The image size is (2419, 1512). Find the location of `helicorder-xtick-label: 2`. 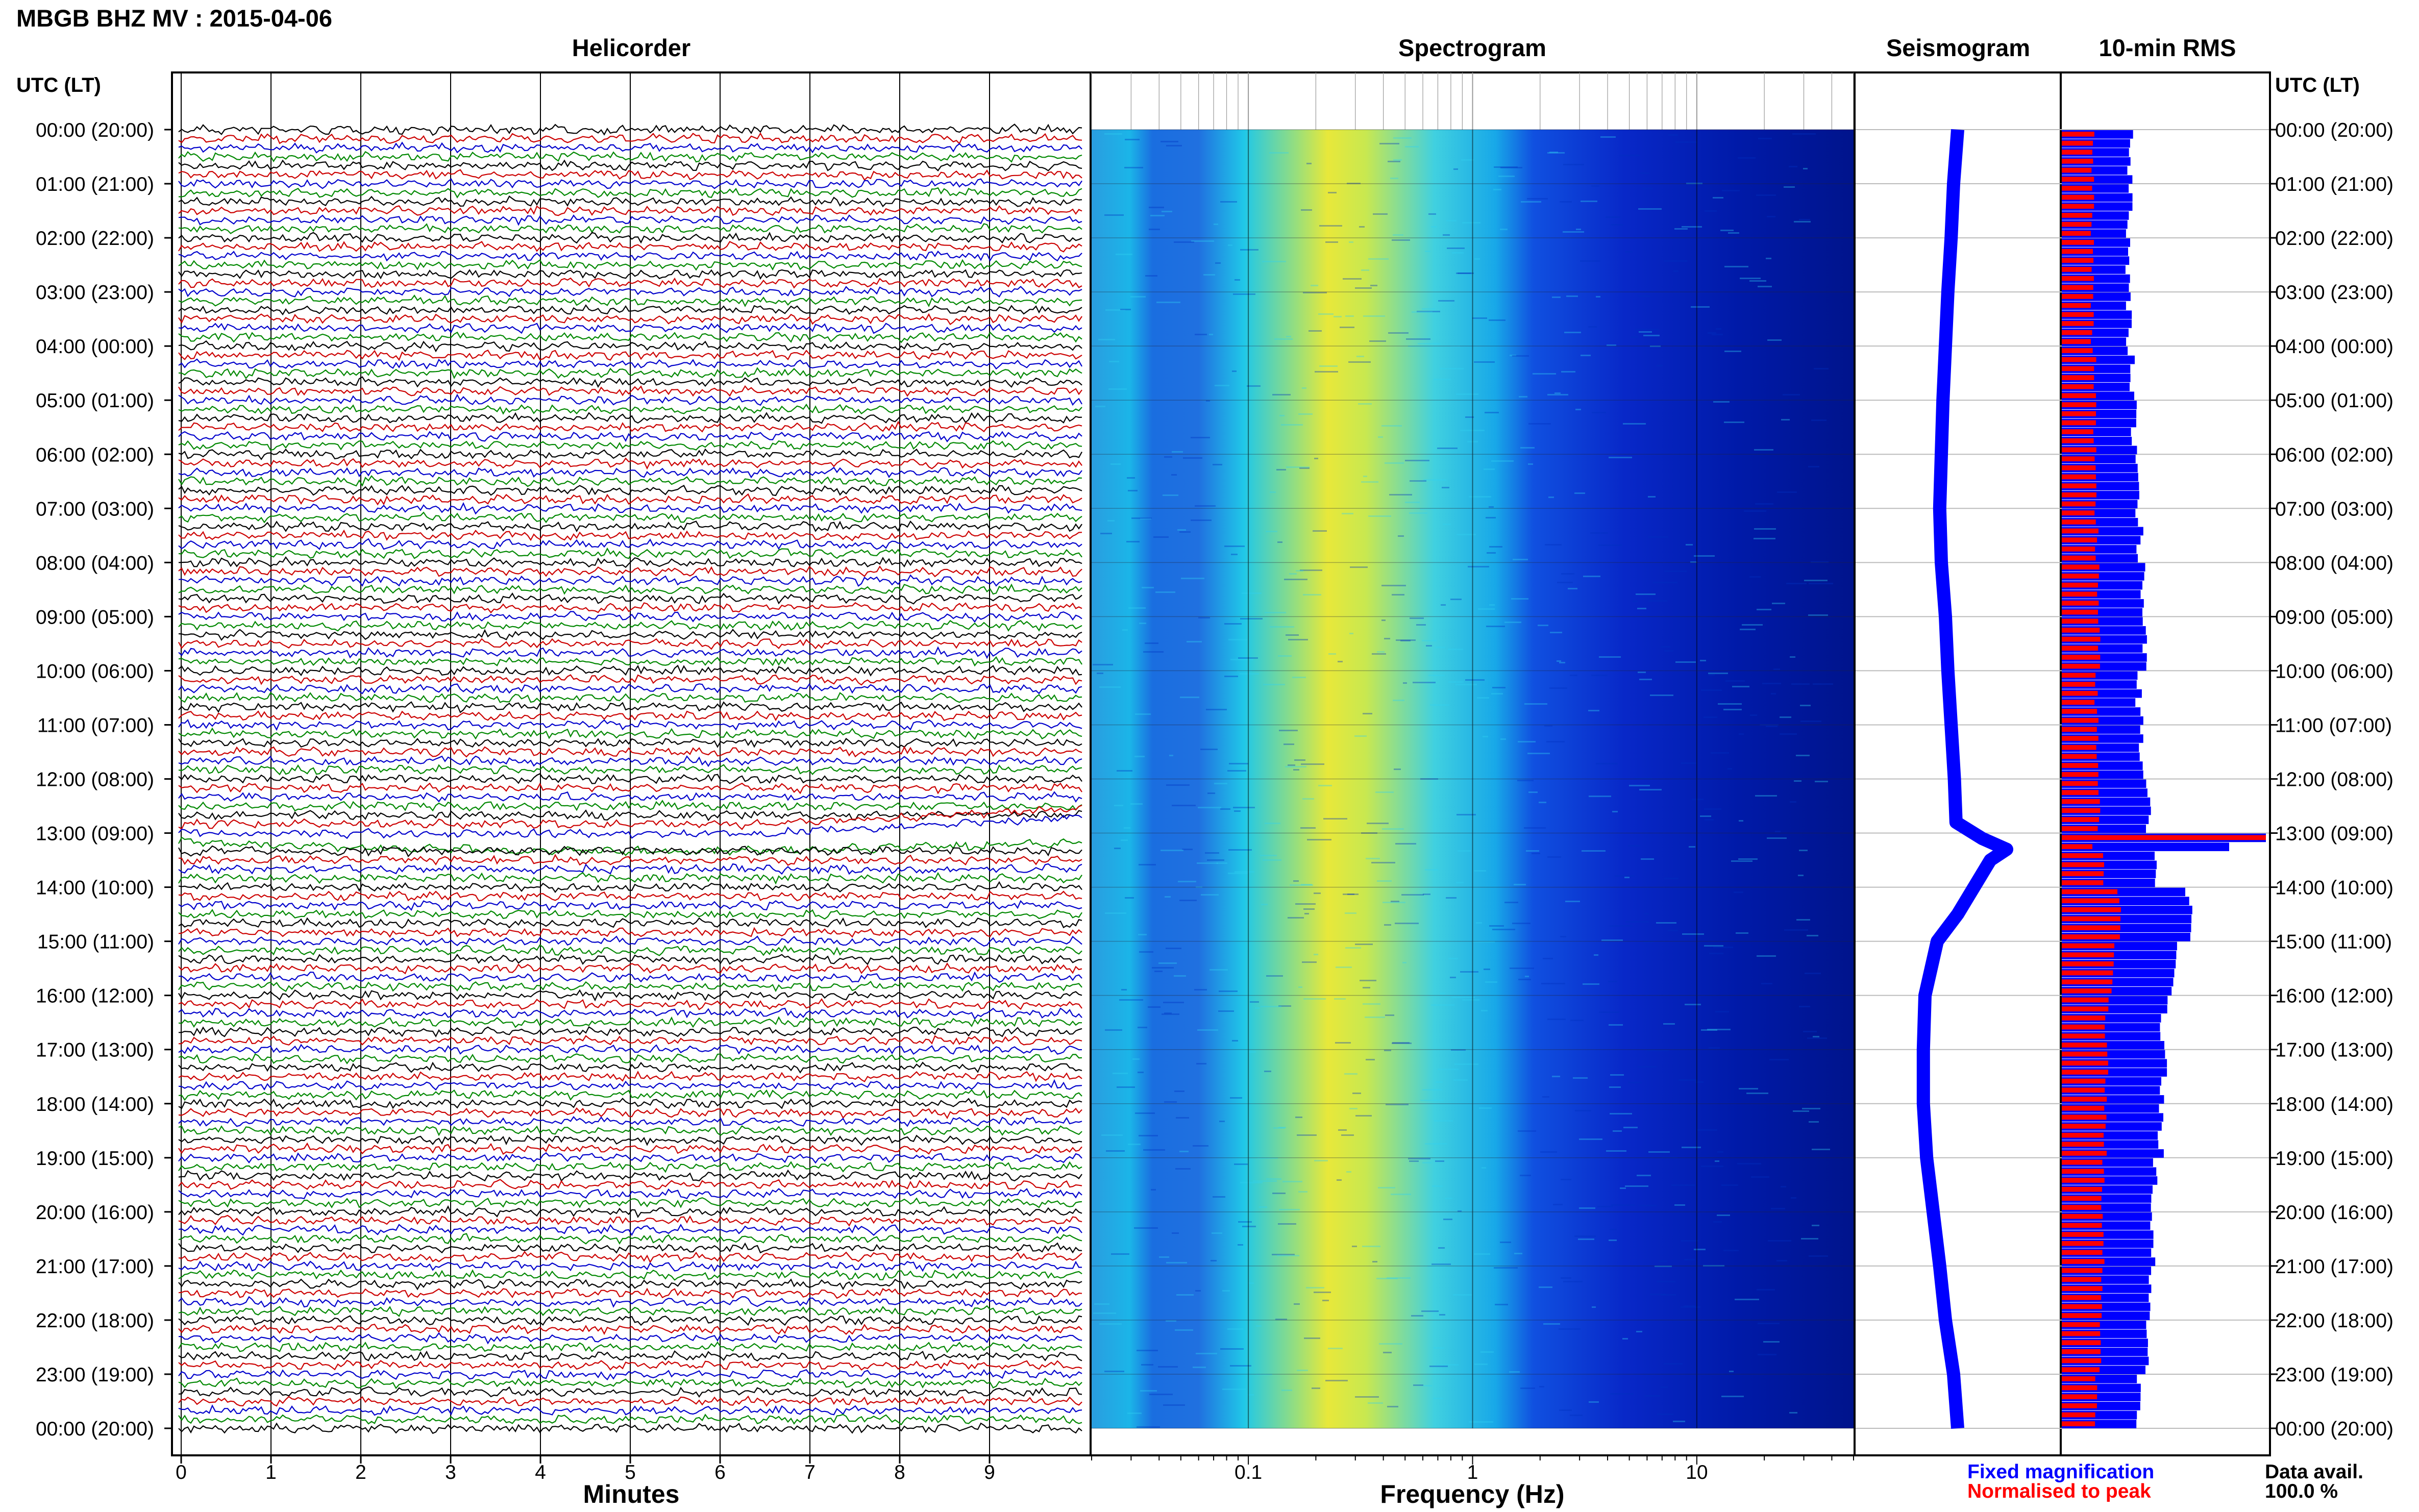

helicorder-xtick-label: 2 is located at coordinates (360, 1472).